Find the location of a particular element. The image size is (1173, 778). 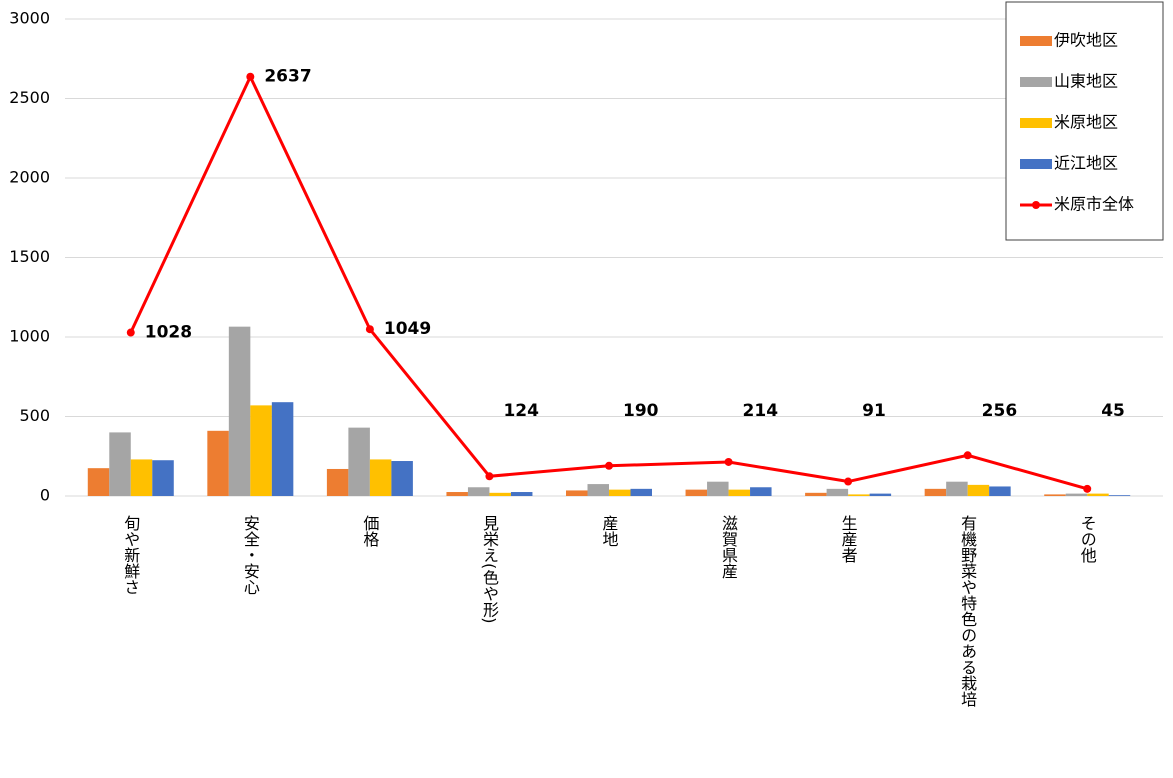

value-label: 91 is located at coordinates (874, 411).